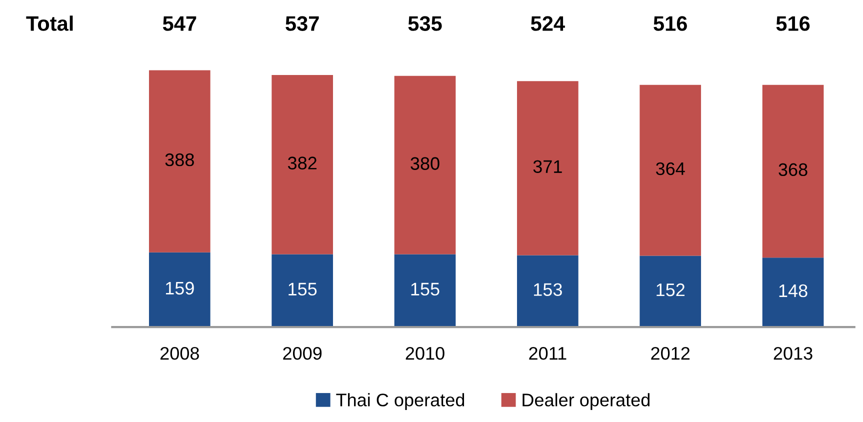  What do you see at coordinates (586, 401) in the screenshot?
I see `legend-label: Dealer operated` at bounding box center [586, 401].